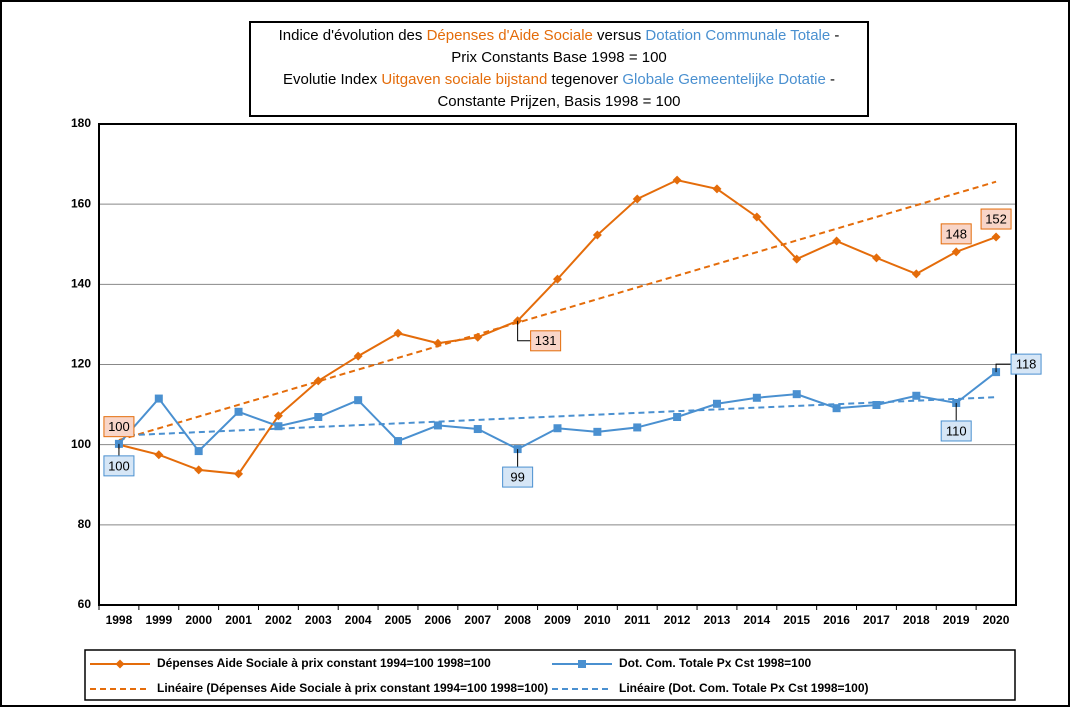  Describe the element at coordinates (464, 79) in the screenshot. I see `title-segment: Uitgaven sociale bijstand` at that location.